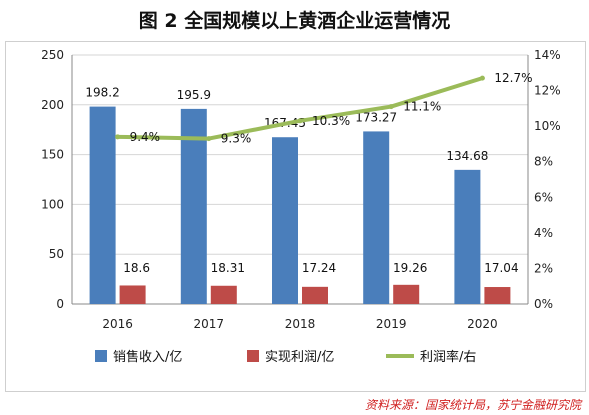  What do you see at coordinates (117, 324) in the screenshot?
I see `x-tick-label: 2016` at bounding box center [117, 324].